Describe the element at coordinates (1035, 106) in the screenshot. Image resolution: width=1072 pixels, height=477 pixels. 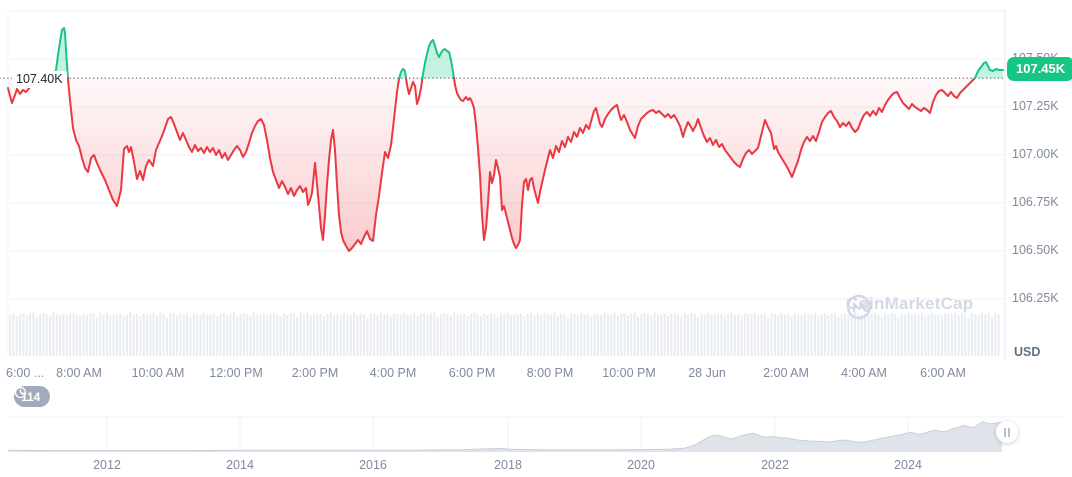
I see `y-axis-label: 107.25K` at that location.